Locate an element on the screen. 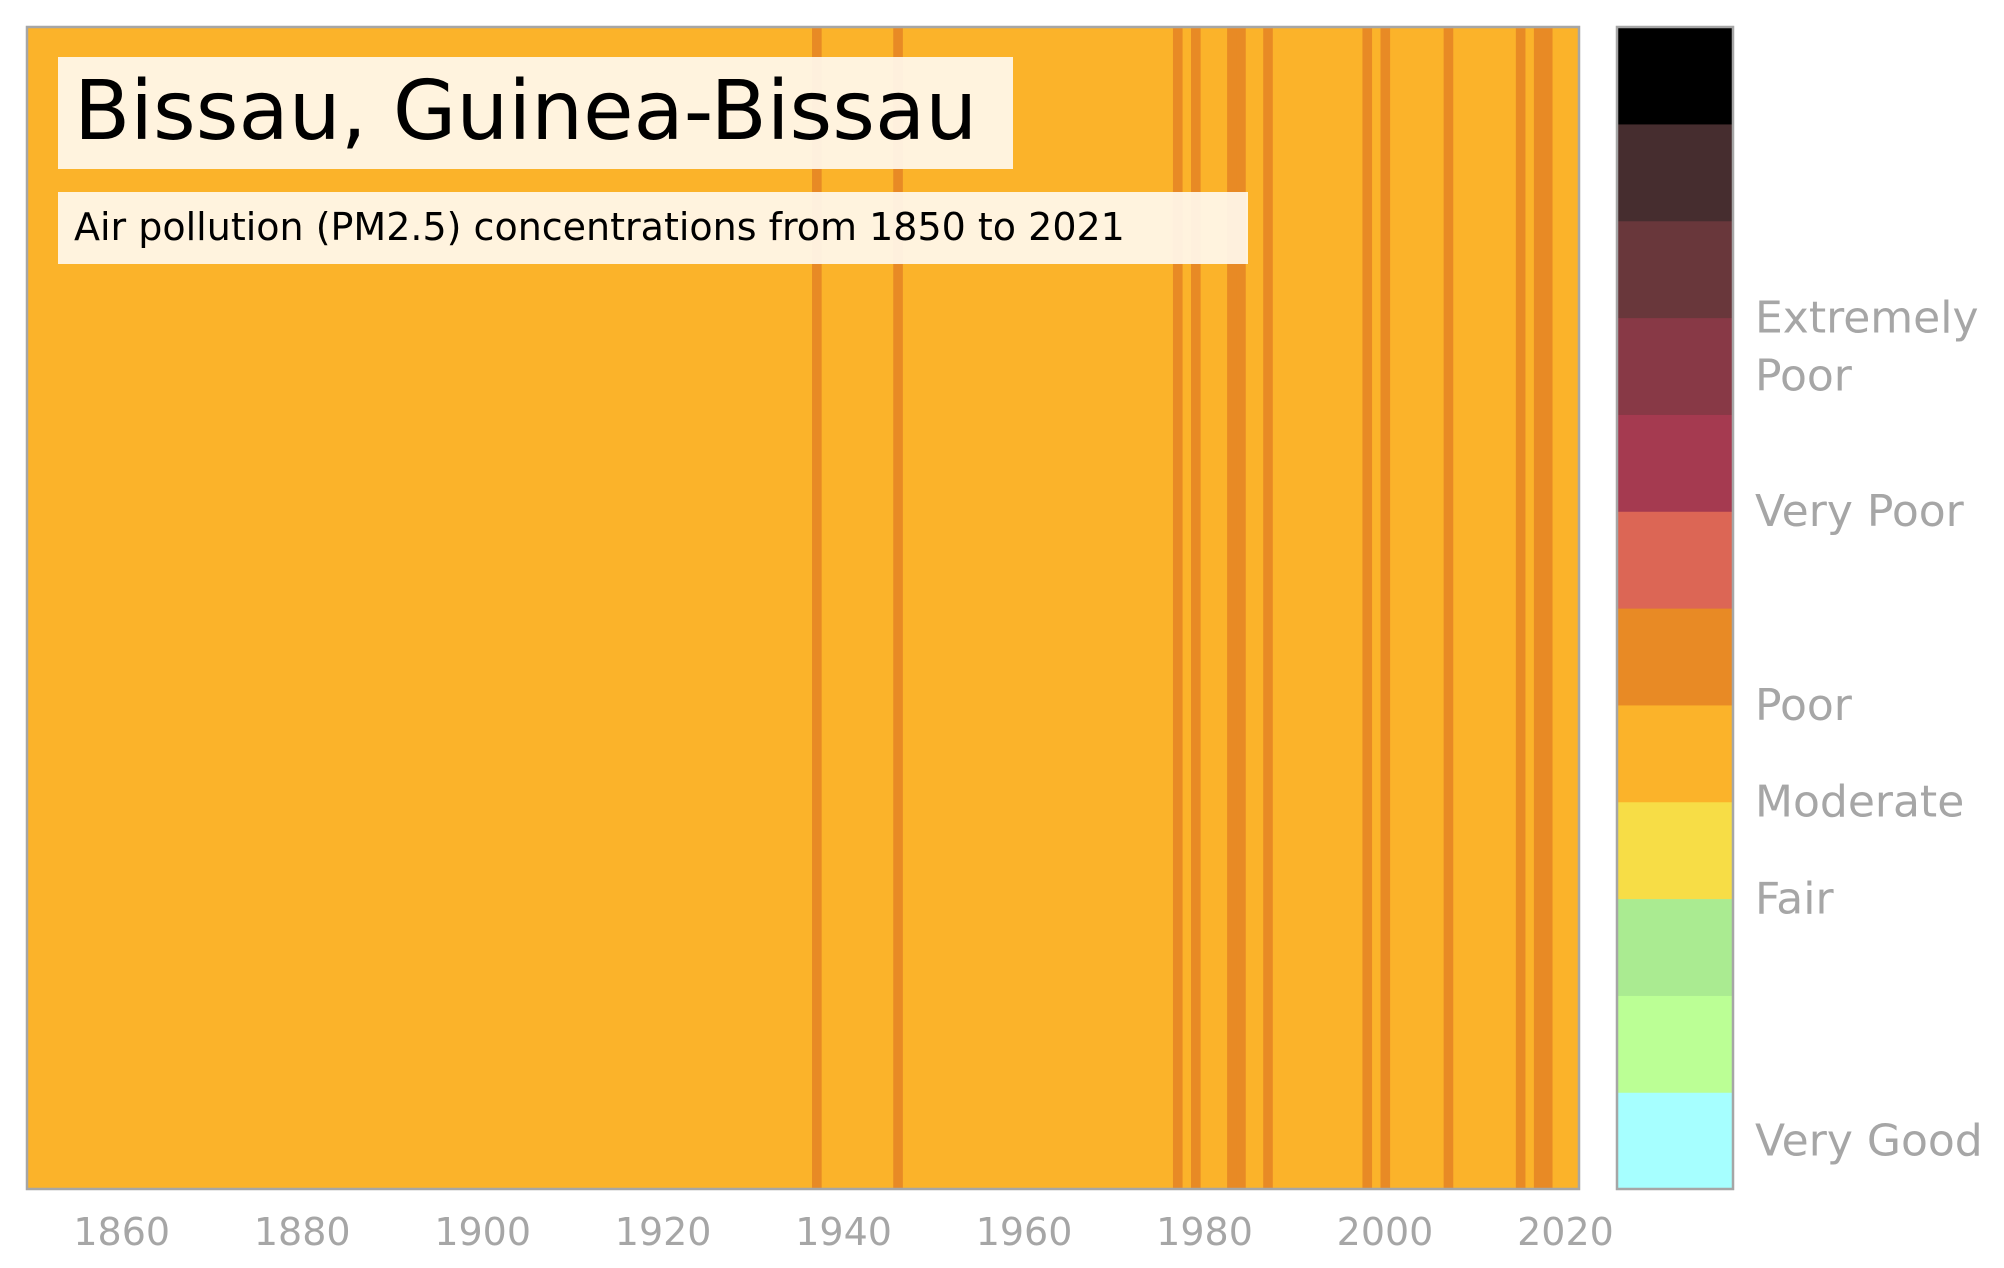  colorbar-label-fair: Fair is located at coordinates (1794, 899).